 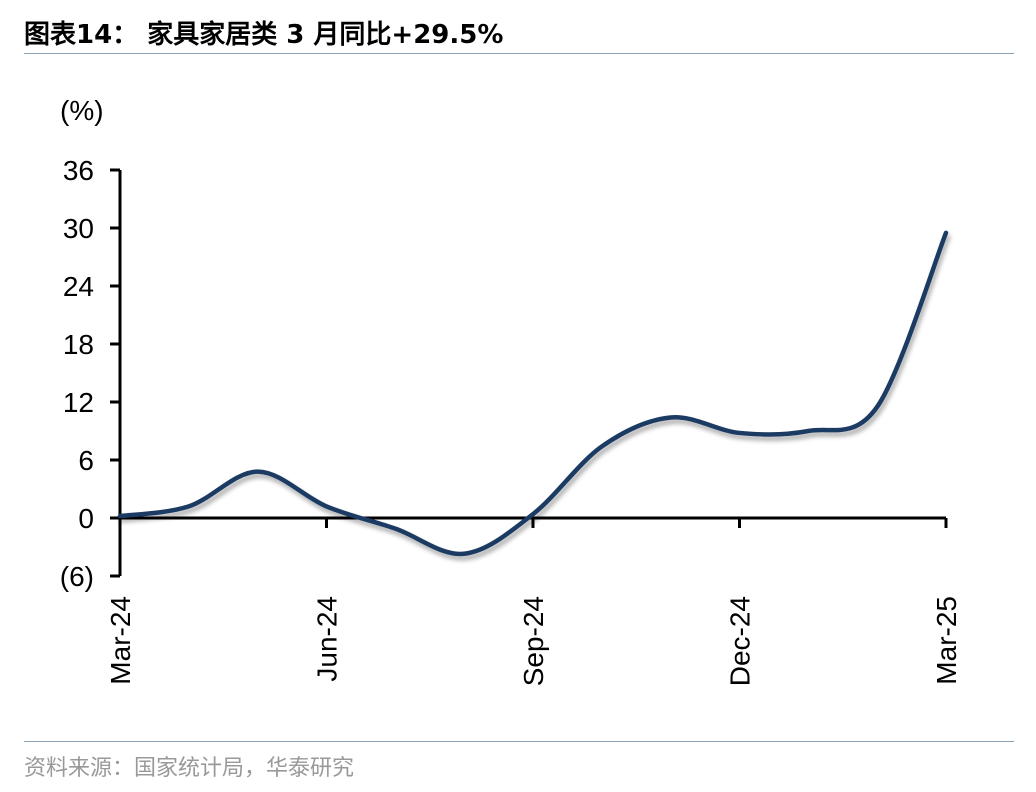 I want to click on y-tick-label: 12, so click(x=78, y=402).